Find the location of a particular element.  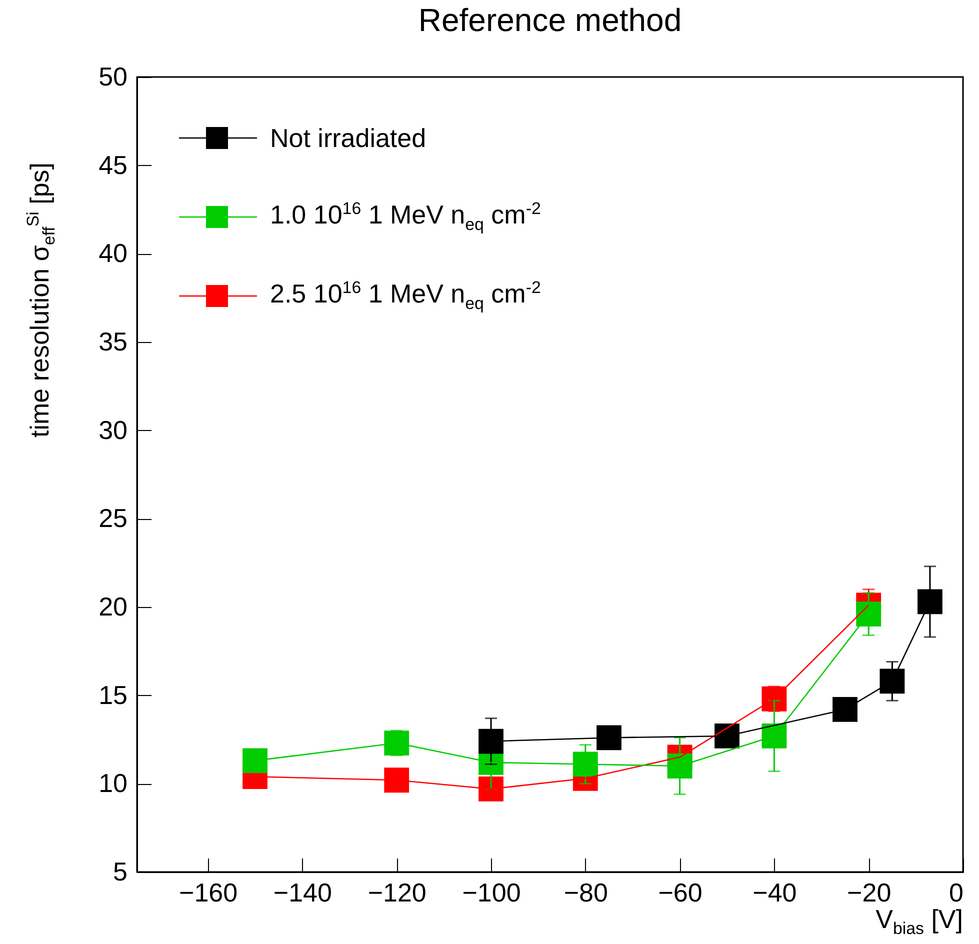

y-tick-label: 25 is located at coordinates (113, 518).